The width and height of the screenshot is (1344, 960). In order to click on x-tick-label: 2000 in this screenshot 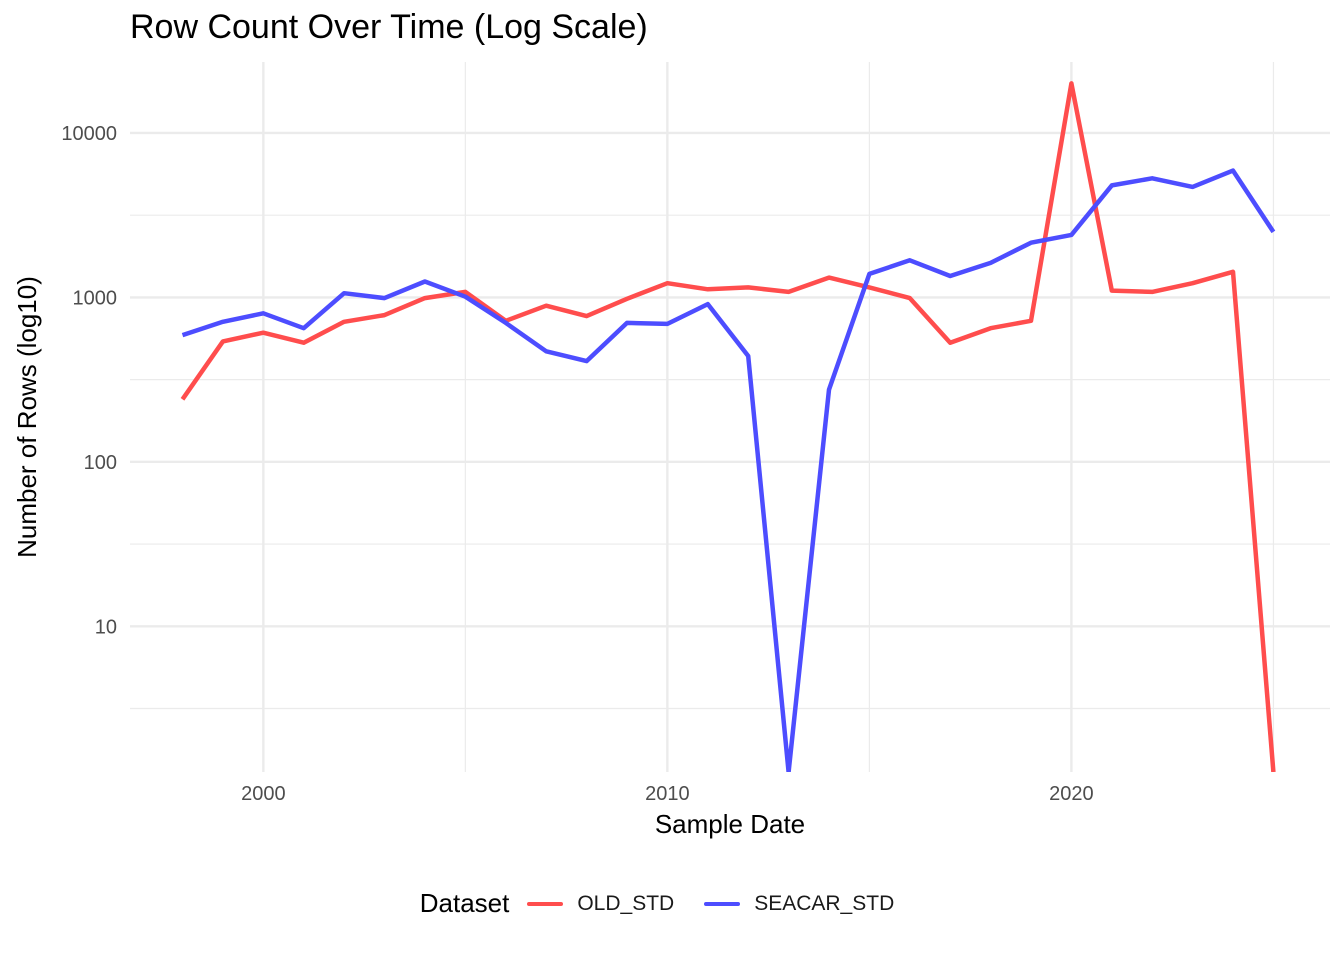, I will do `click(263, 794)`.